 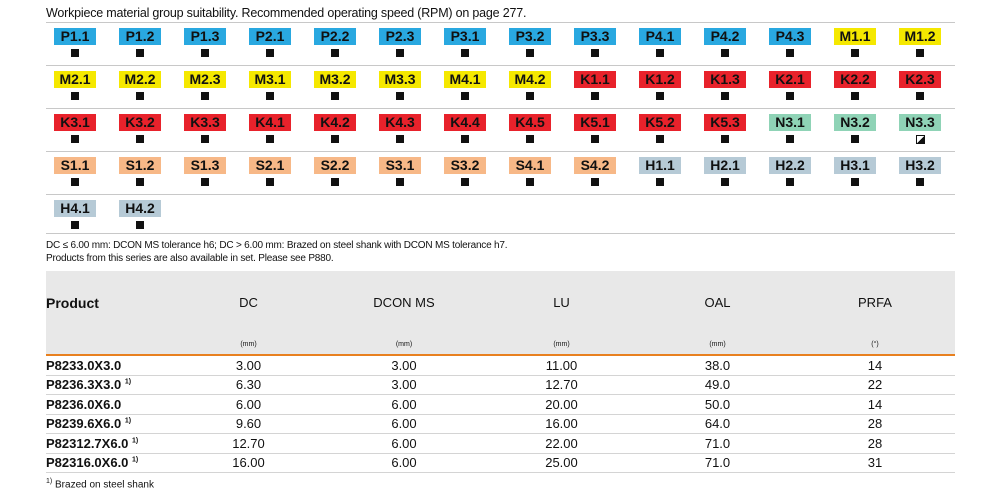 What do you see at coordinates (500, 443) in the screenshot?
I see `table-row: P82312.7X6.0 1) 12.70 6.00 22.00 71.0 28` at bounding box center [500, 443].